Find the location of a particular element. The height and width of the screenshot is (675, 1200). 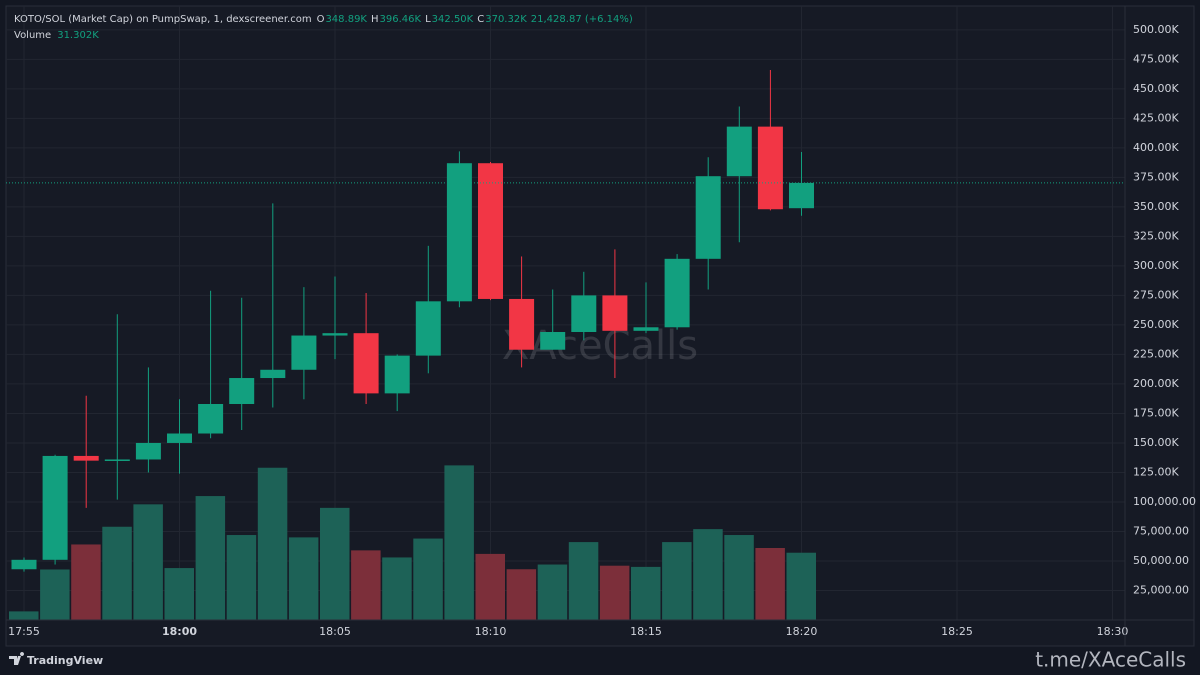

y-tick-label: 500.00K is located at coordinates (1156, 29).